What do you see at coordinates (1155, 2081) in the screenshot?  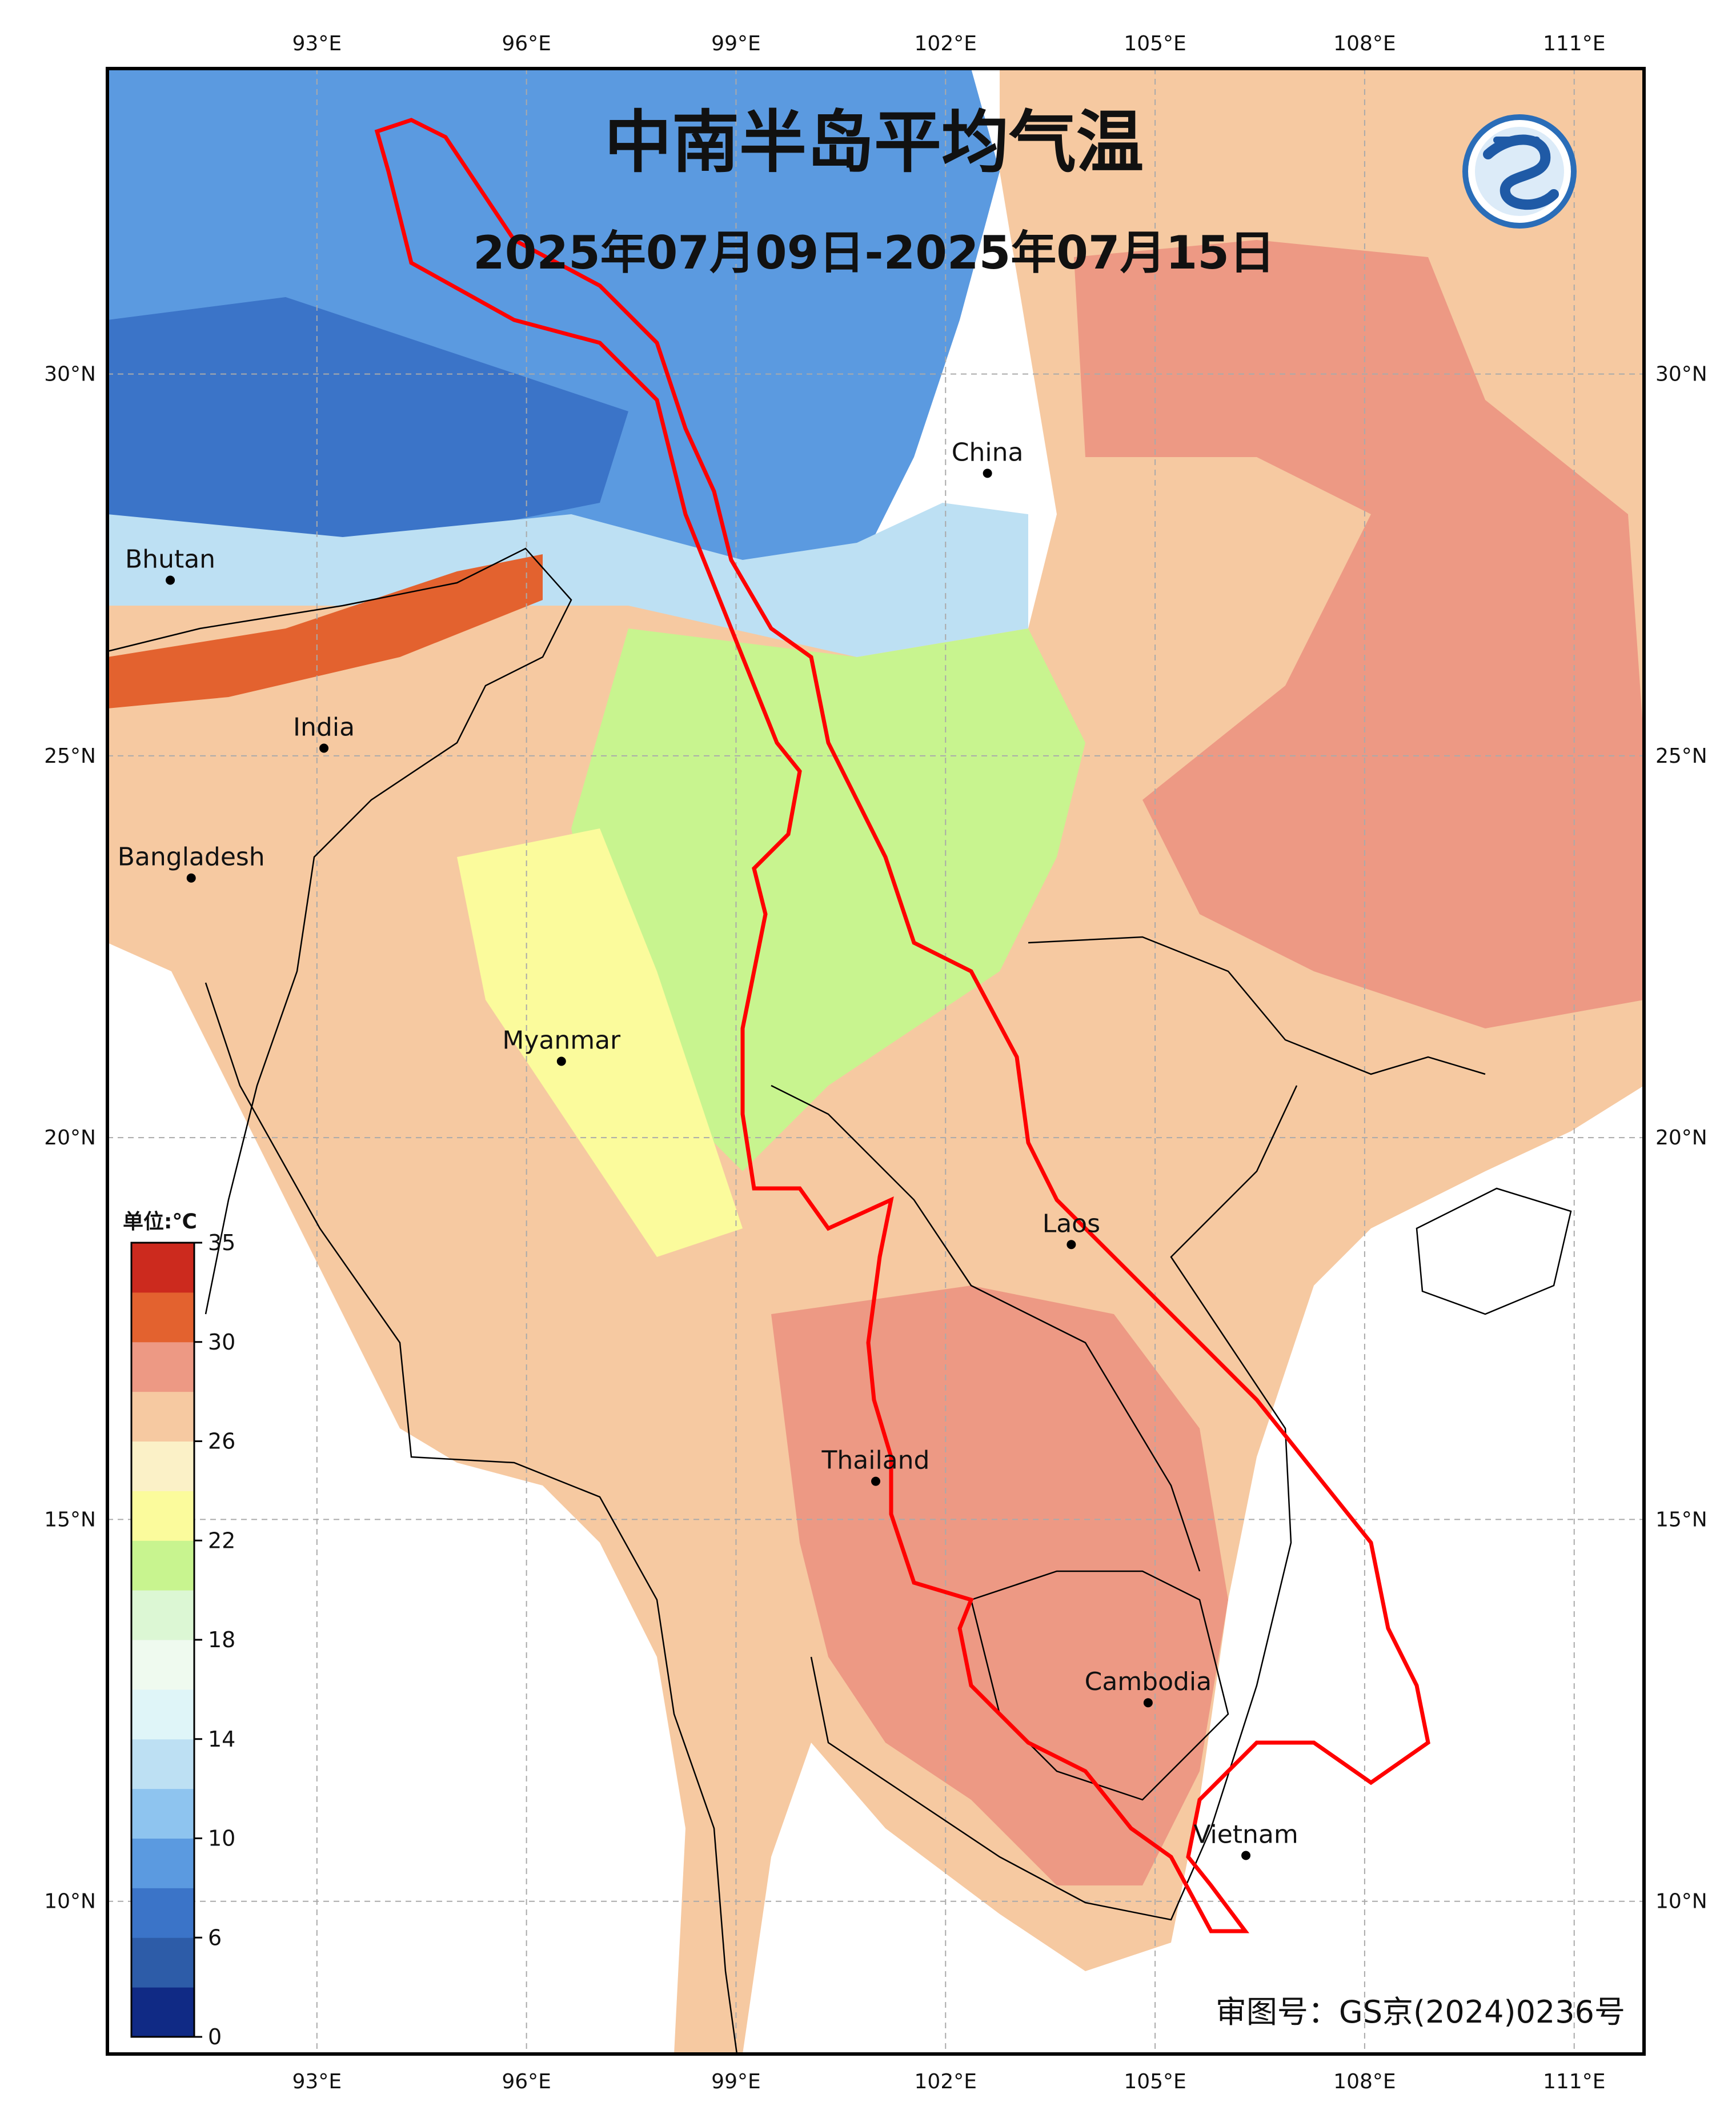 I see `lon-tick-label-bottom: 105°E` at bounding box center [1155, 2081].